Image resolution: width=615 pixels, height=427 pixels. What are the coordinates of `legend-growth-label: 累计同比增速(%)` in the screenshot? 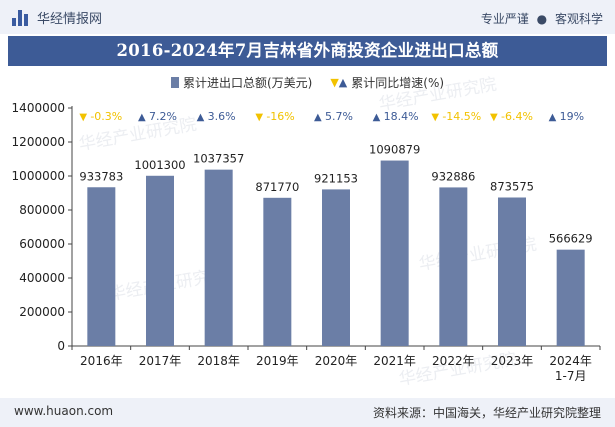 It's located at (398, 83).